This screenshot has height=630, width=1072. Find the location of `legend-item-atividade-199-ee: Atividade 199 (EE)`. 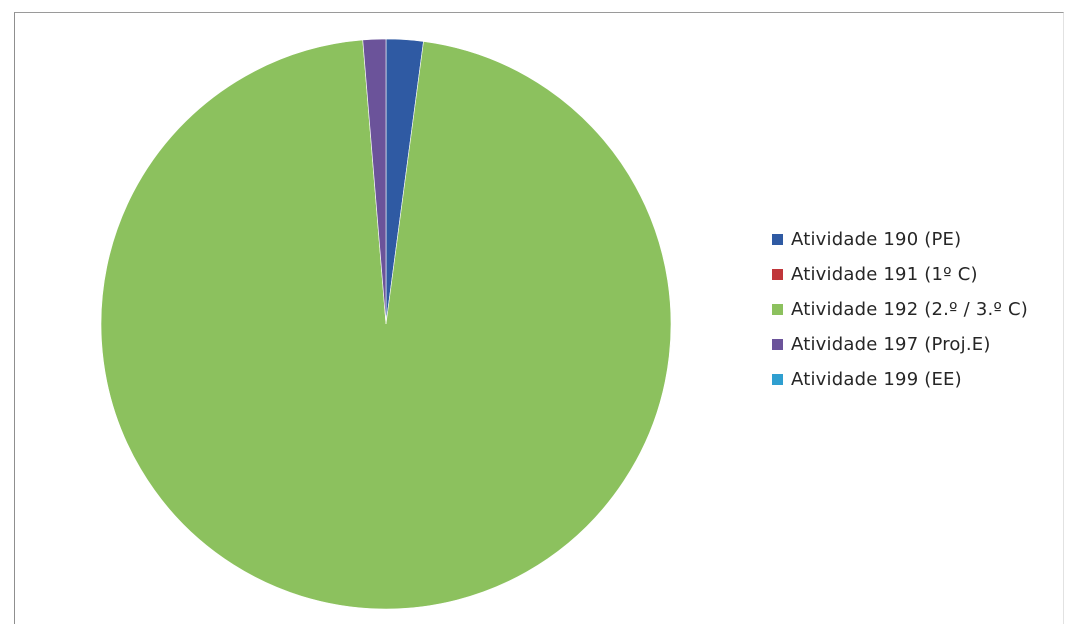

legend-item-atividade-199-ee: Atividade 199 (EE) is located at coordinates (900, 379).